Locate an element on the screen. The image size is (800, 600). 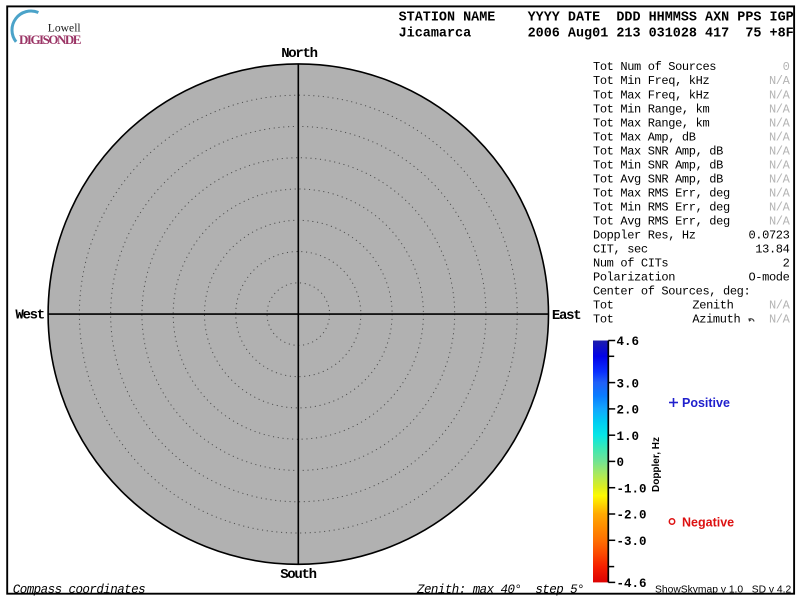
svg-text: Lowell is located at coordinates (64, 28).